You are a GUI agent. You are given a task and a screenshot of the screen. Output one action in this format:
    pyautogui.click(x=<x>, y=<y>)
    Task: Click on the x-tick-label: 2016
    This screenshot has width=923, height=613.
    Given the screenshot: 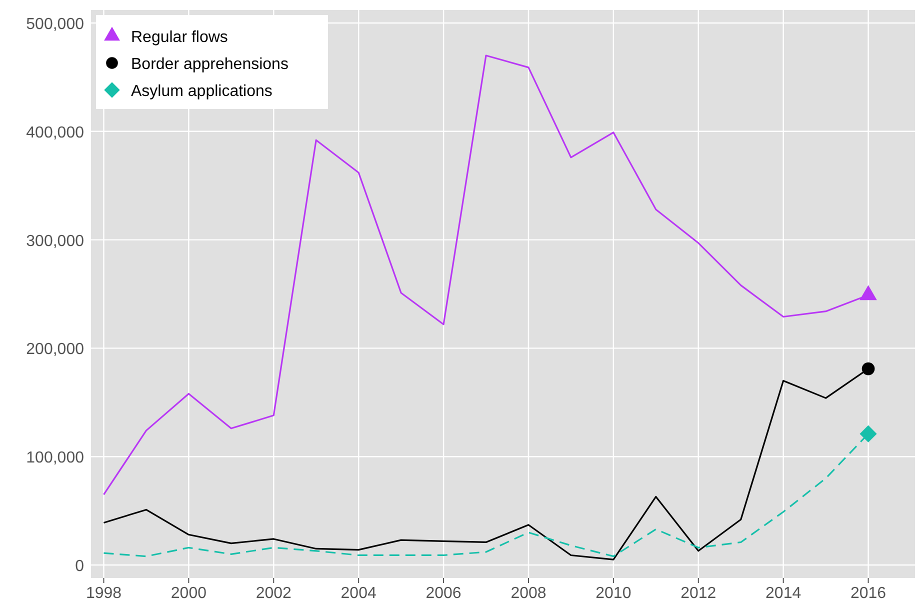 What is the action you would take?
    pyautogui.click(x=868, y=593)
    